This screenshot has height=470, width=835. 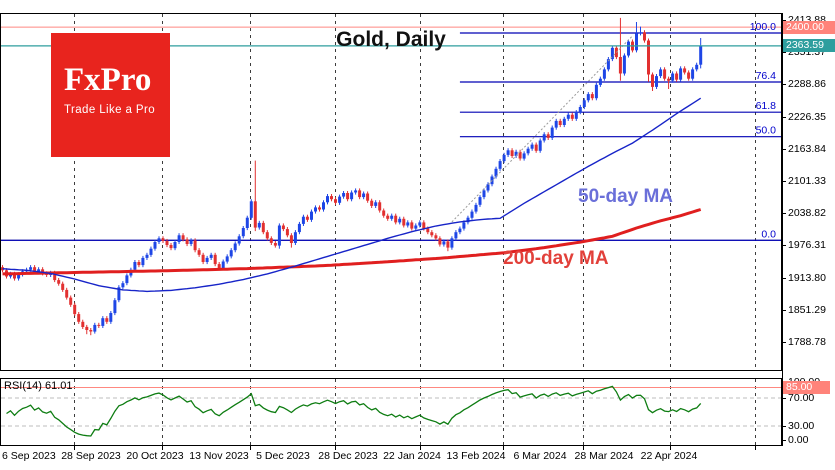 What do you see at coordinates (768, 234) in the screenshot?
I see `fib-level-label: 0.0` at bounding box center [768, 234].